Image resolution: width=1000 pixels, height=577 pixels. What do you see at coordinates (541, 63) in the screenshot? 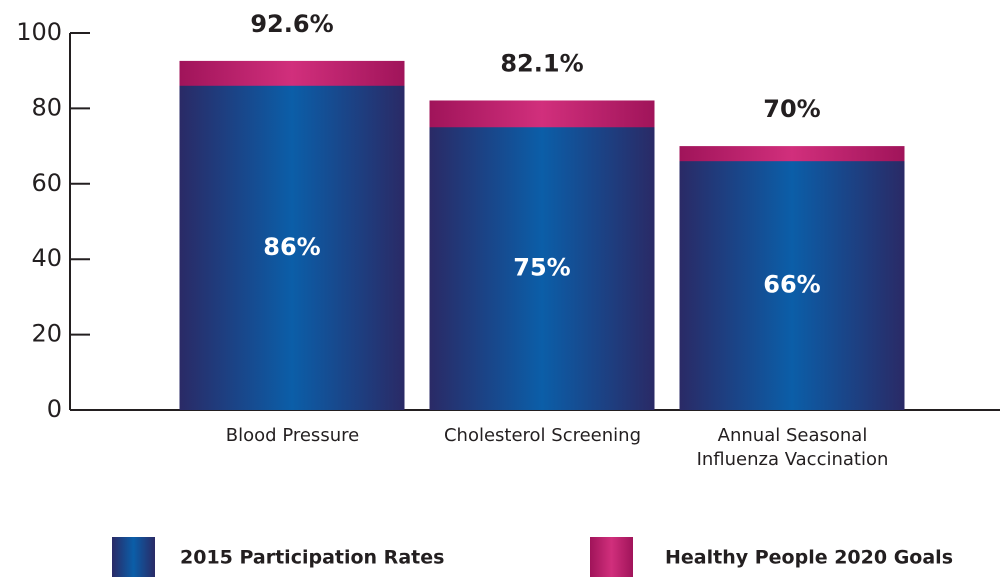
I see `value-label: 82.1%` at bounding box center [541, 63].